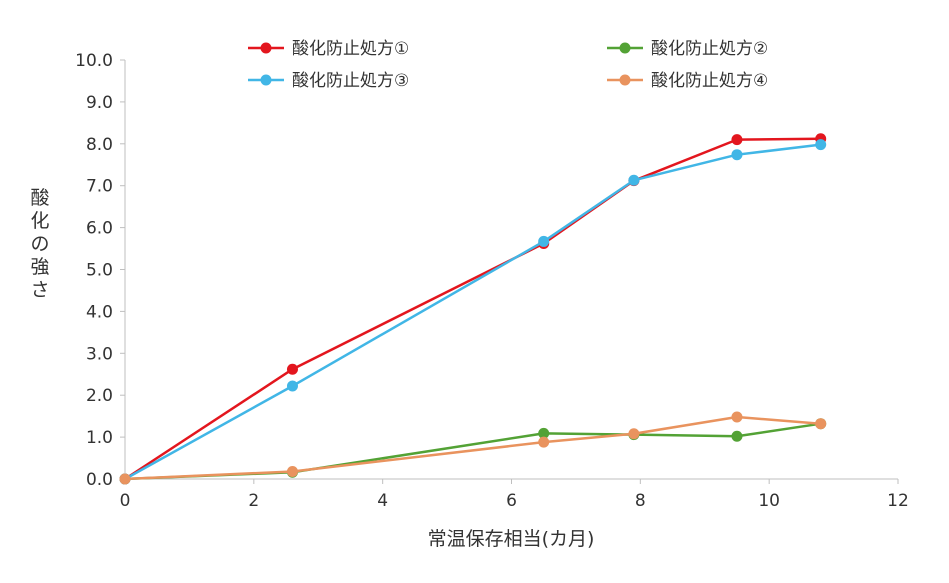 This screenshot has width=949, height=583. Describe the element at coordinates (709, 49) in the screenshot. I see `legend-label: 酸化防止処方②` at that location.